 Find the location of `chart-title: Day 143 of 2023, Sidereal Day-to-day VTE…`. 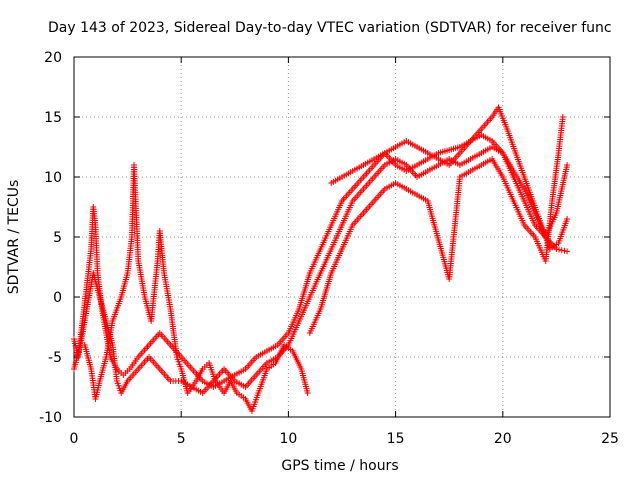

chart-title: Day 143 of 2023, Sidereal Day-to-day VTE… is located at coordinates (330, 28).